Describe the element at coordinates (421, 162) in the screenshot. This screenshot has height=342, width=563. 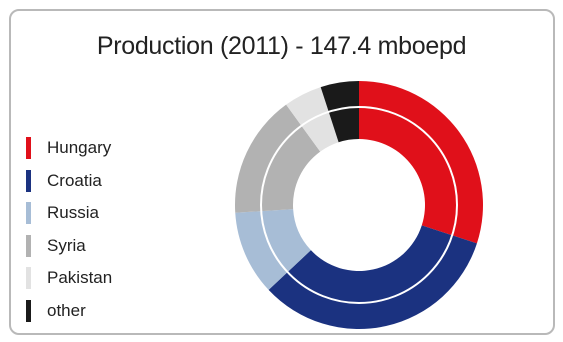
I see `slice-hungary` at that location.